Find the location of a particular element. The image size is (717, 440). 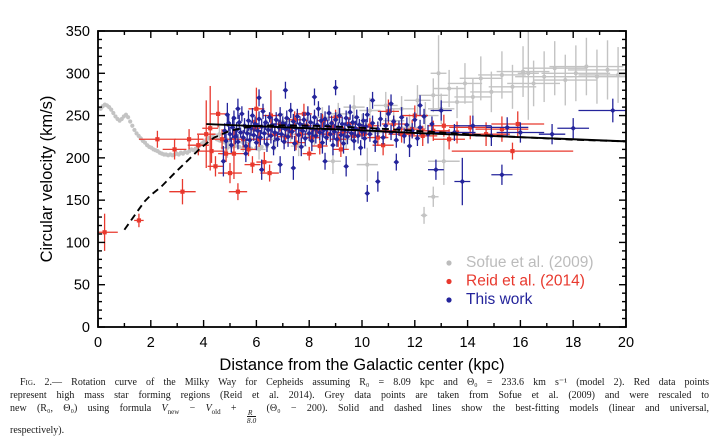

y-tick-label: 100 is located at coordinates (78, 243).